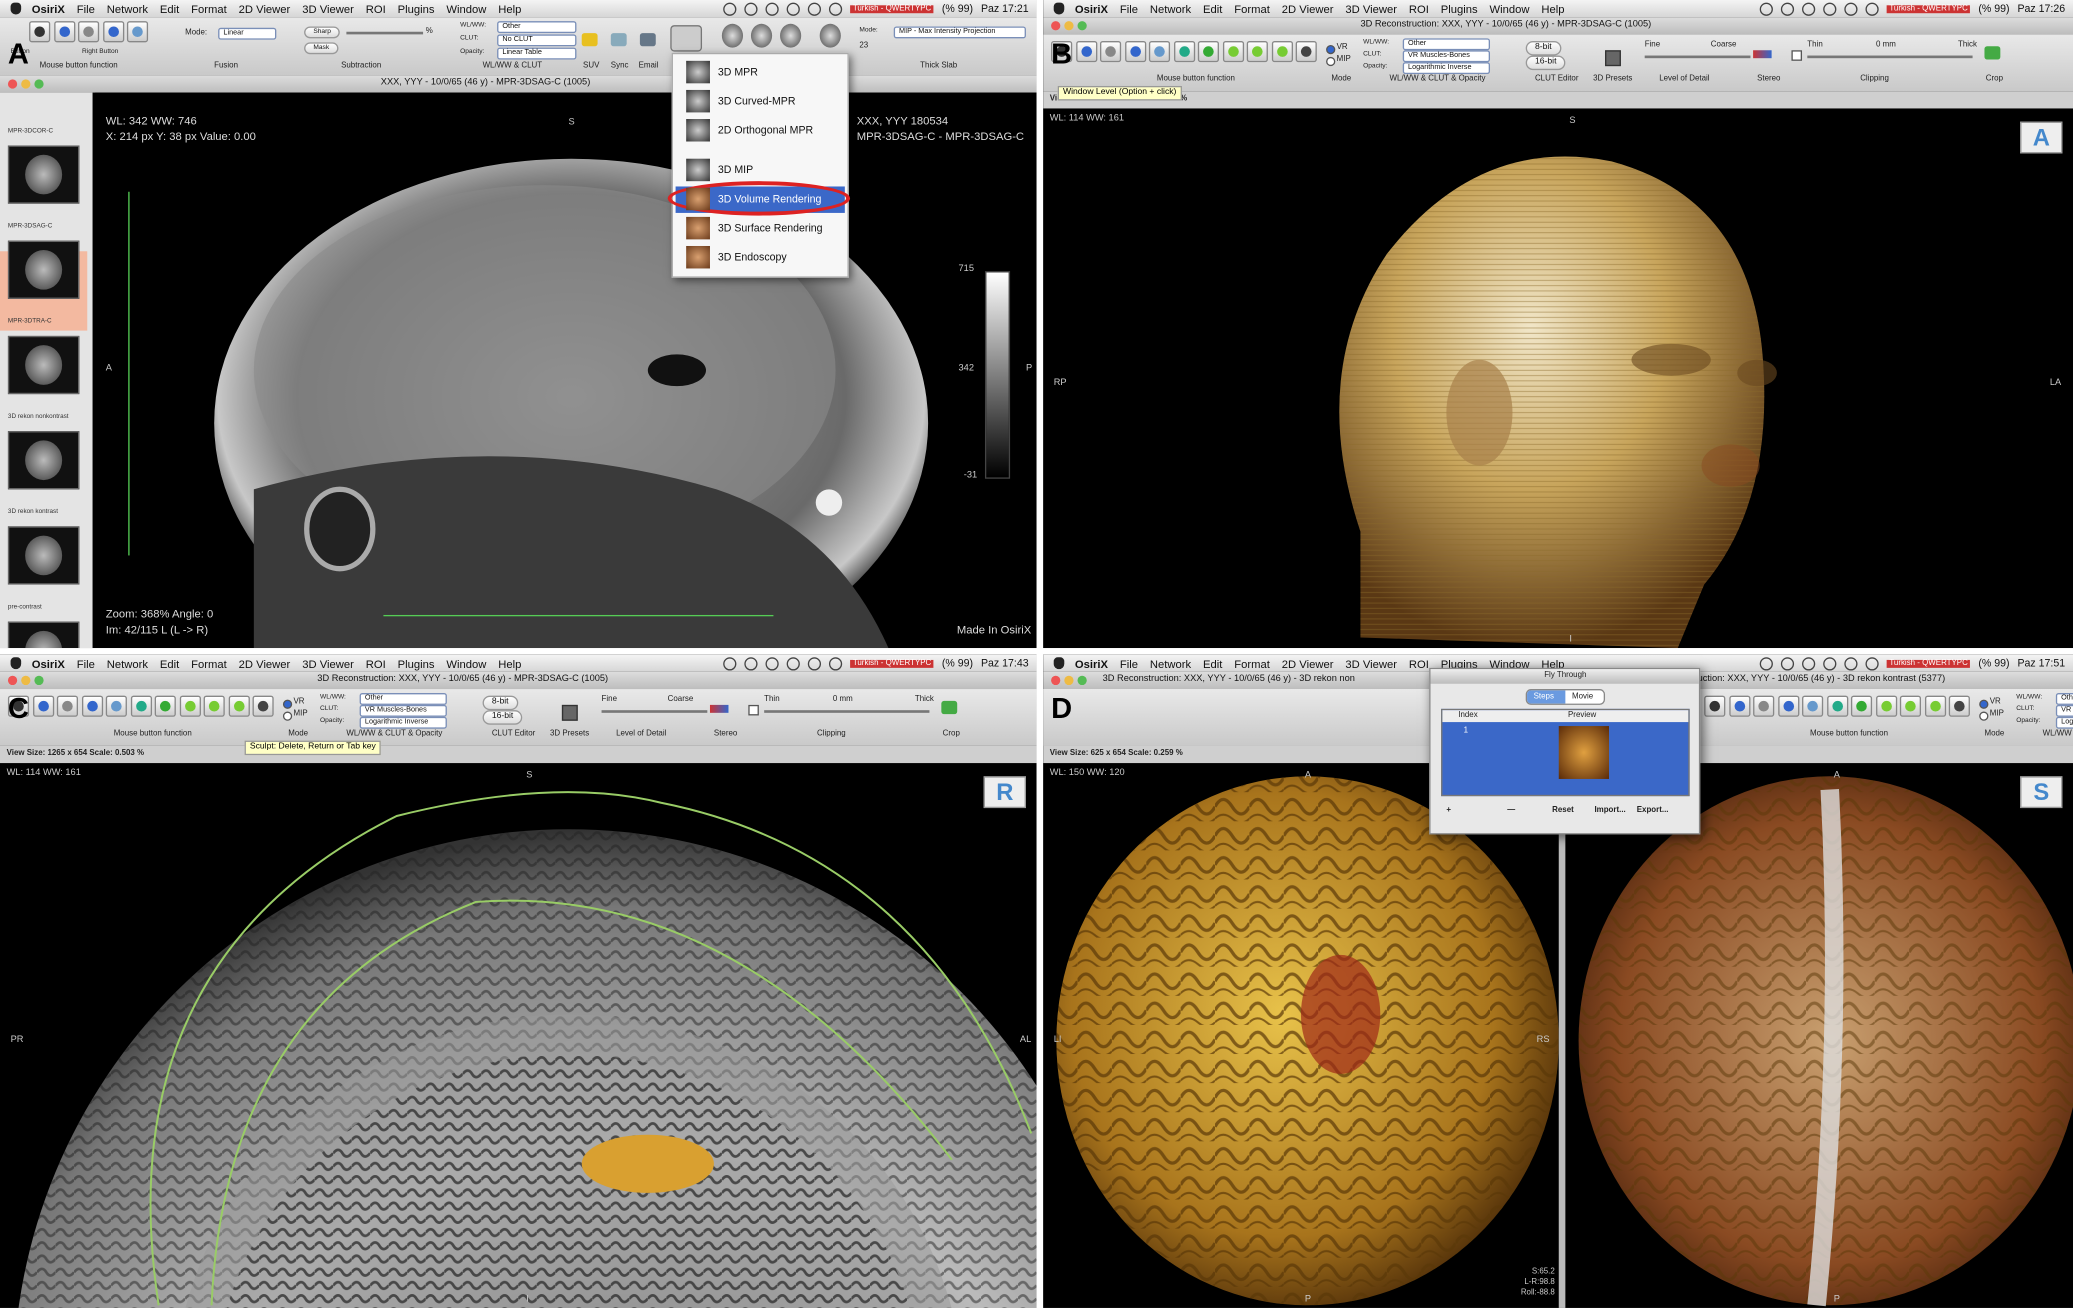 The width and height of the screenshot is (2073, 1308). What do you see at coordinates (2064, 710) in the screenshot?
I see `field-value: VR Muscles-Bones` at bounding box center [2064, 710].